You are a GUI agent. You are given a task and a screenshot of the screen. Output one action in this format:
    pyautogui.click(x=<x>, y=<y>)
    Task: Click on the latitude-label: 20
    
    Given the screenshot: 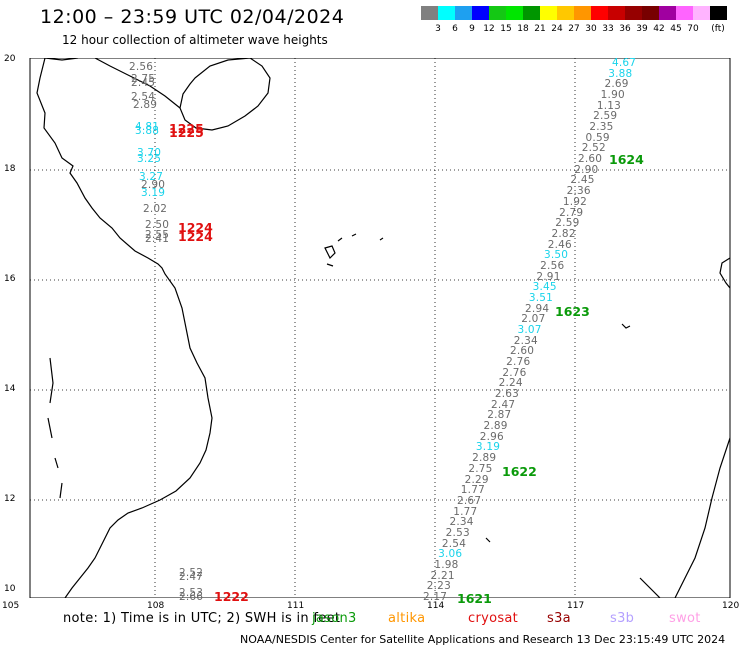 What is the action you would take?
    pyautogui.click(x=10, y=59)
    